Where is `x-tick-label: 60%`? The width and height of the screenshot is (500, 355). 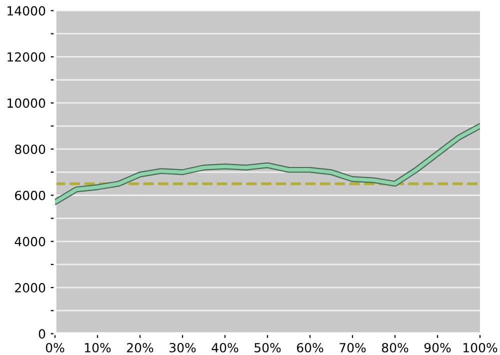 x-tick-label: 60% is located at coordinates (310, 347).